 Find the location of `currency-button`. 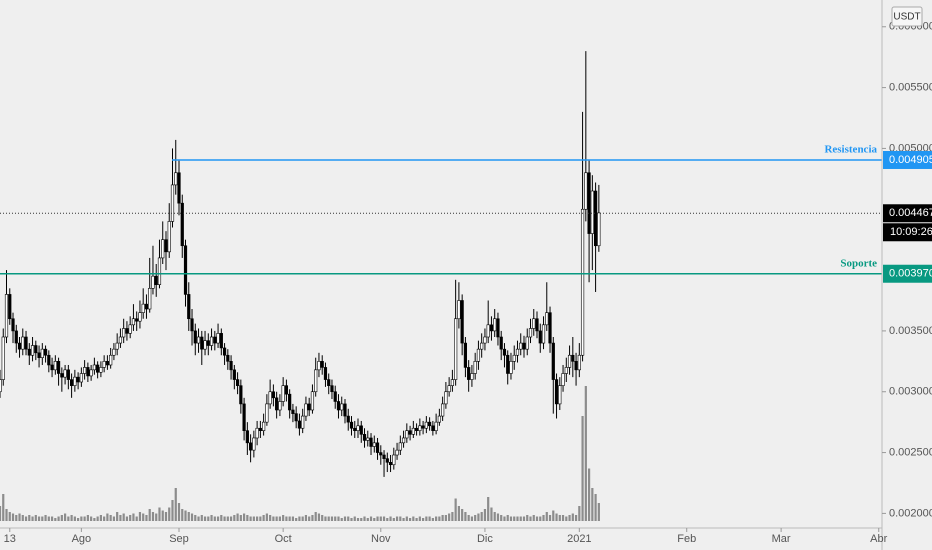

currency-button is located at coordinates (907, 16).